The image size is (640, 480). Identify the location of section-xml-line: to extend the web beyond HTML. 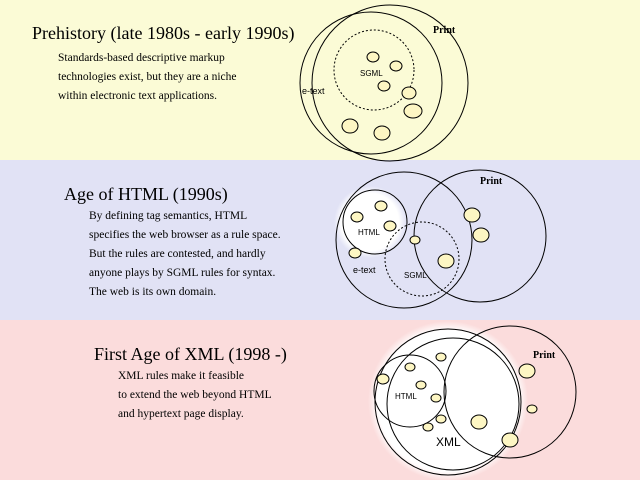
(195, 395).